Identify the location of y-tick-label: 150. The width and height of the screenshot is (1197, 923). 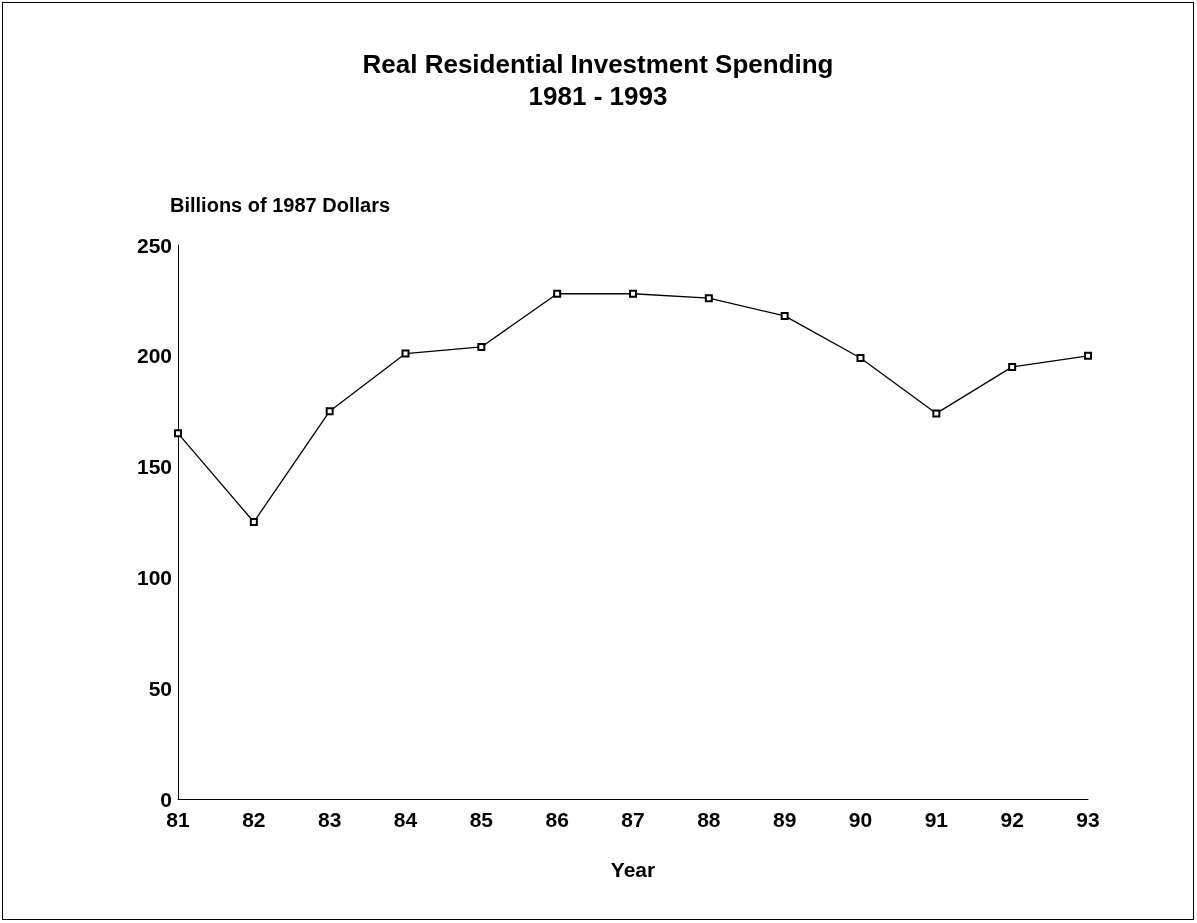
(154, 467).